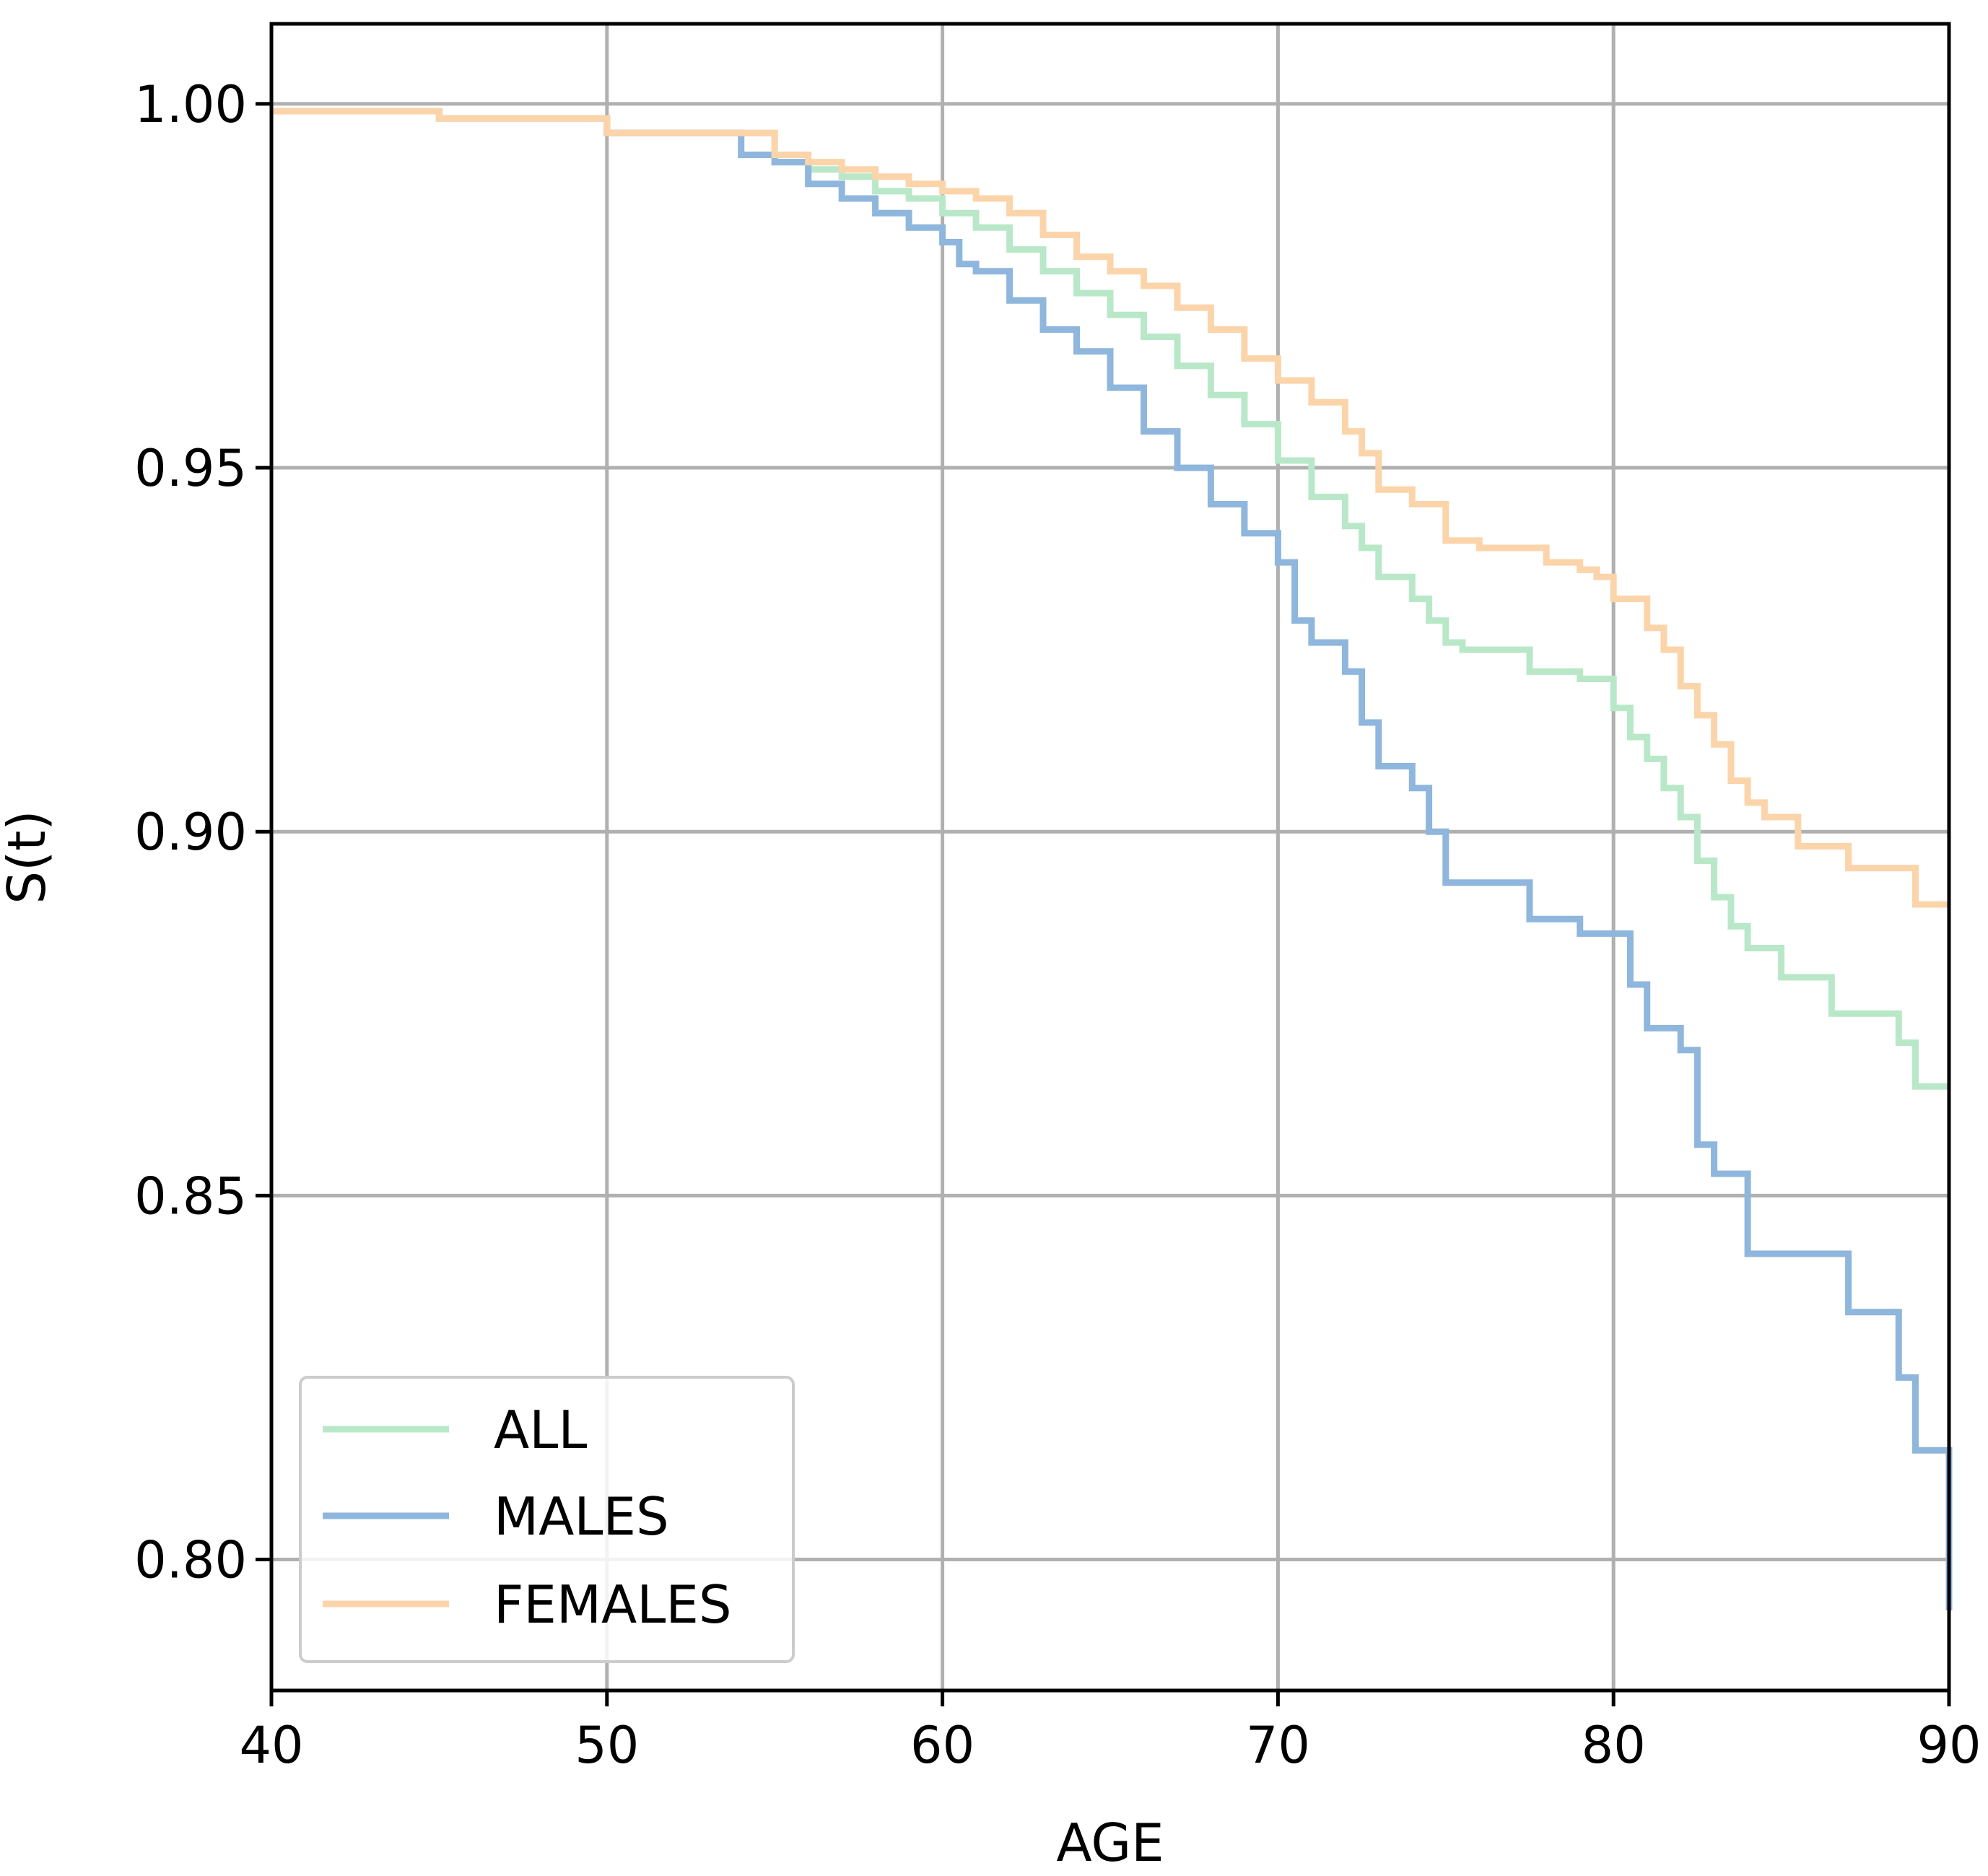 The width and height of the screenshot is (1988, 1876). I want to click on legend-box, so click(547, 1519).